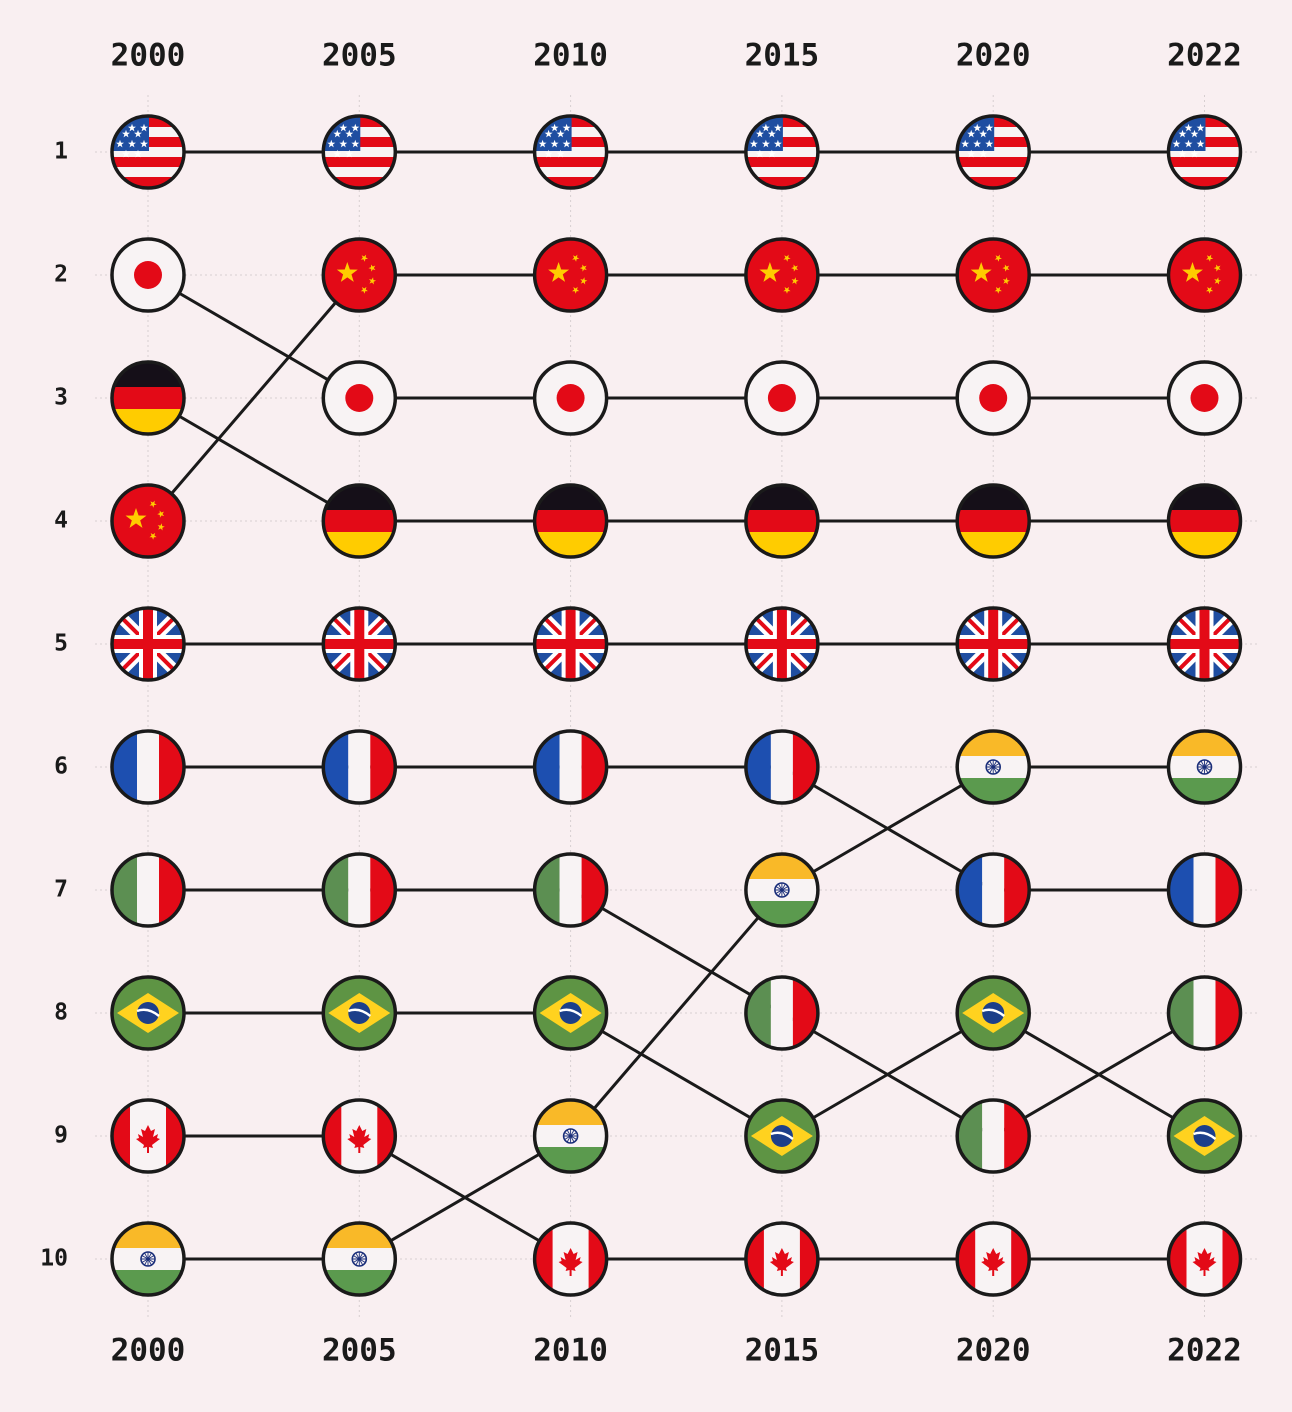 This screenshot has width=1292, height=1412. I want to click on year-label-top: 2015, so click(782, 56).